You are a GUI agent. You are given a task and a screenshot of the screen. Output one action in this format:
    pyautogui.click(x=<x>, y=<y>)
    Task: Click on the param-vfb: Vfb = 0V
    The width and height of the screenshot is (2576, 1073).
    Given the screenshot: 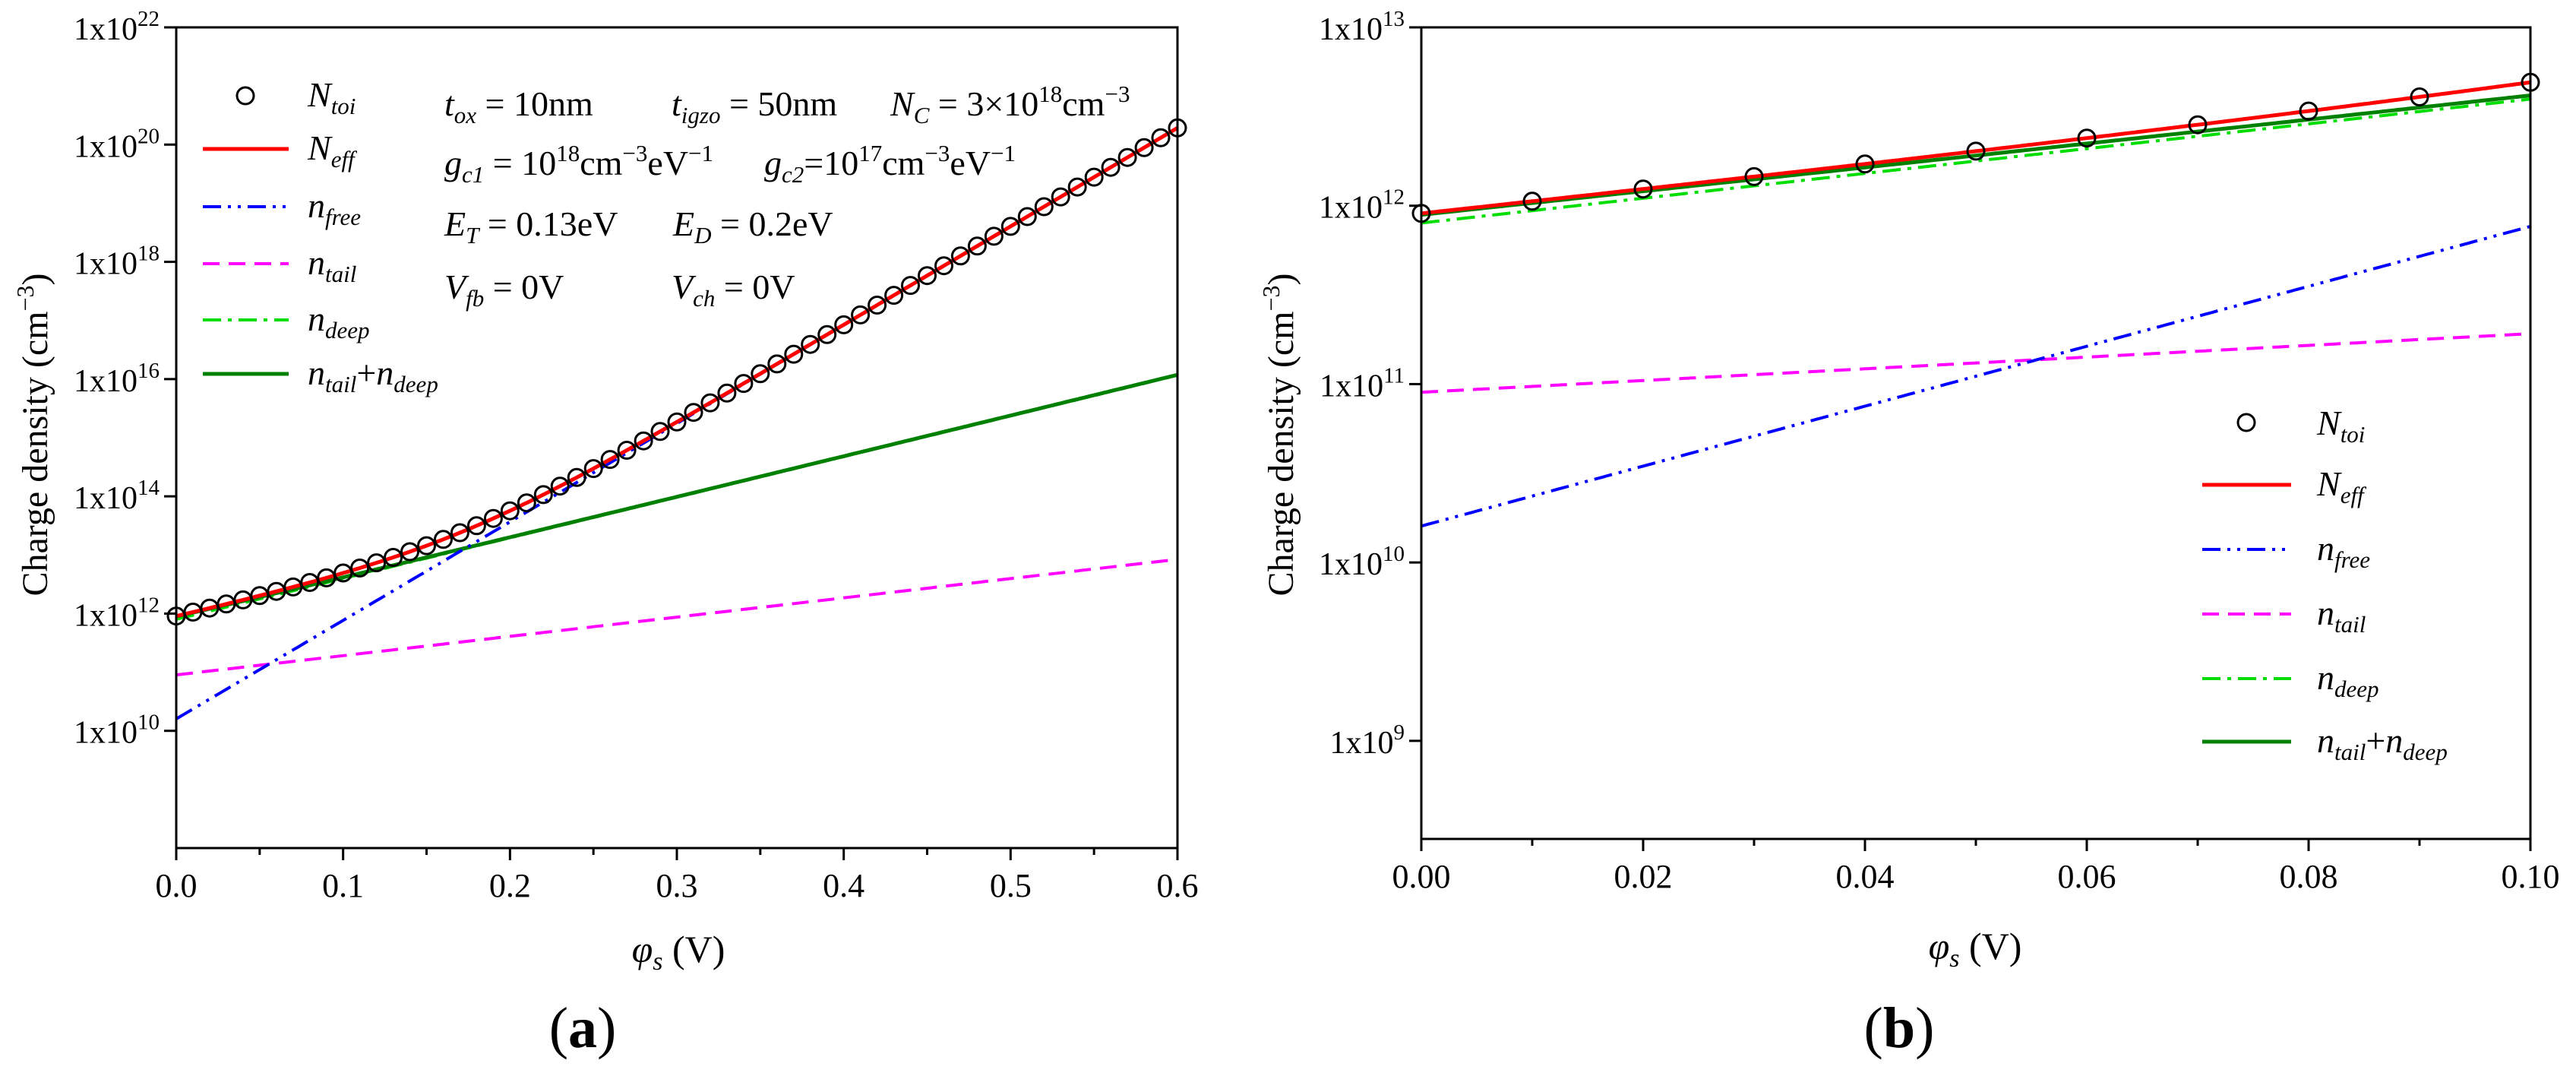 What is the action you would take?
    pyautogui.click(x=504, y=289)
    